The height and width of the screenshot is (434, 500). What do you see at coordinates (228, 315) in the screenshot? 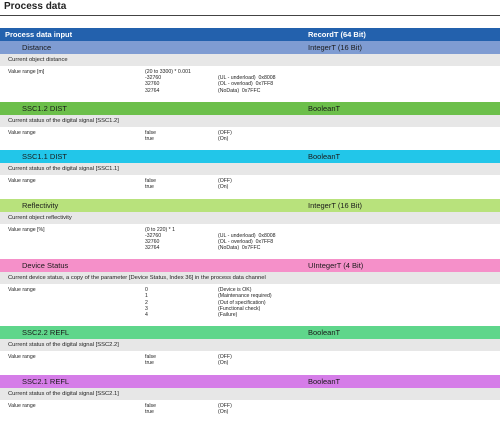
I see `value-meaning: (Failure)` at bounding box center [228, 315].